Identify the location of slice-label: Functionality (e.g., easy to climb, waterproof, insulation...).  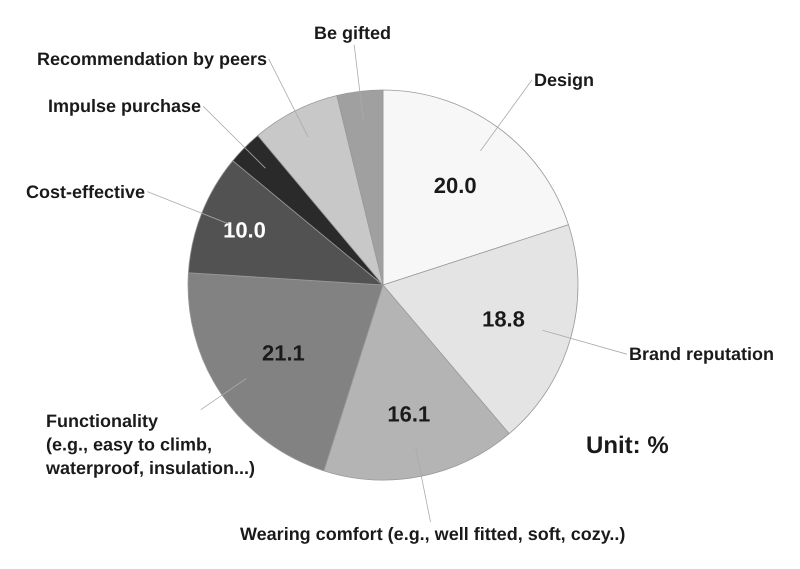
(150, 444).